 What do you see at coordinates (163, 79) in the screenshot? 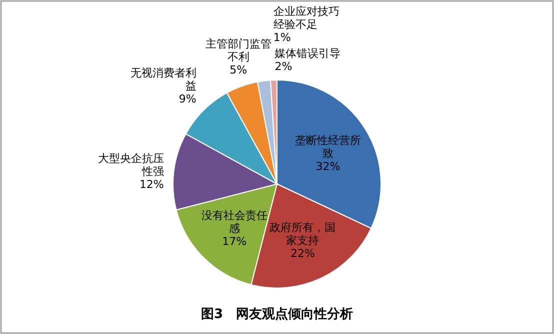
I see `slice-label: 无视消费者利益` at bounding box center [163, 79].